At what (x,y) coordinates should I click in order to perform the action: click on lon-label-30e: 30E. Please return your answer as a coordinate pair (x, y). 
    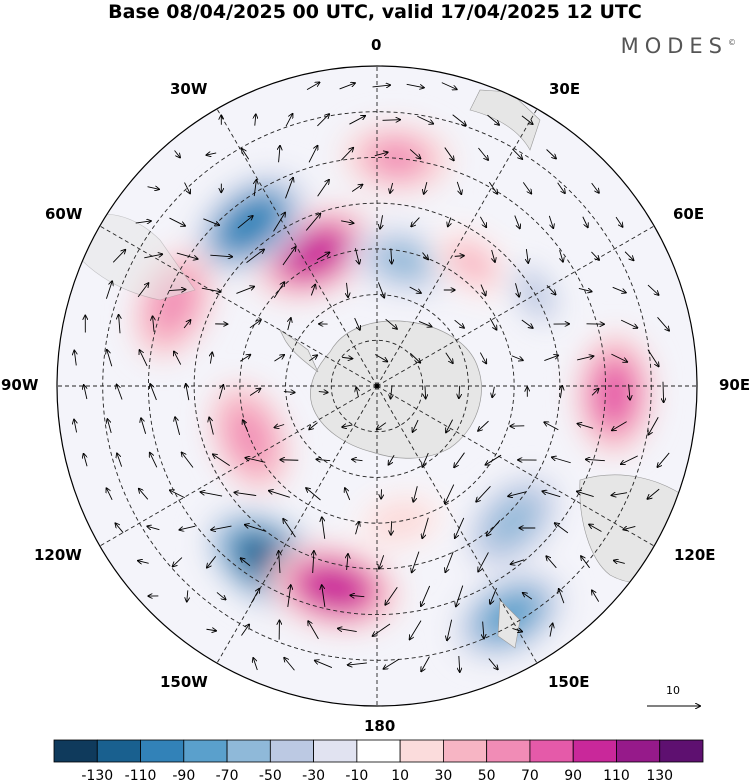
    Looking at the image, I should click on (564, 89).